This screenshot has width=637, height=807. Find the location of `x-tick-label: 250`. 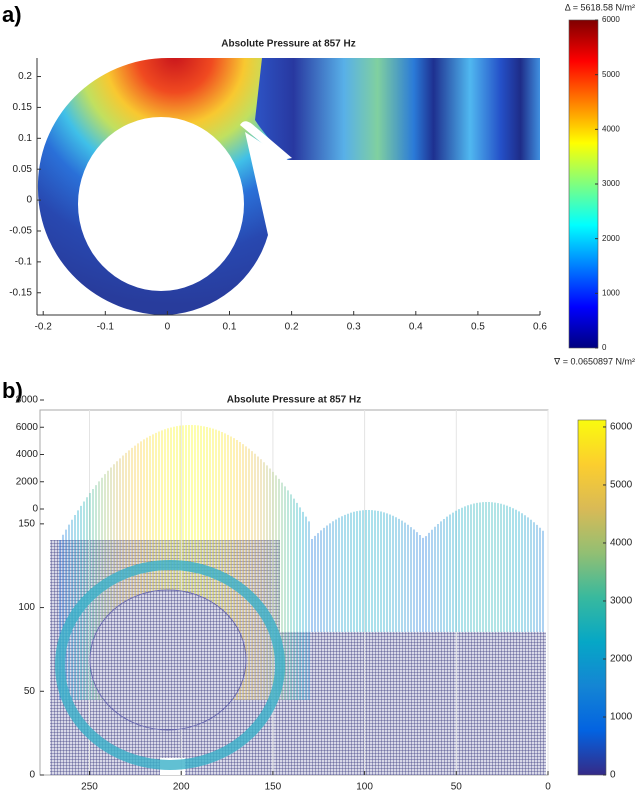

x-tick-label: 250 is located at coordinates (89, 787).